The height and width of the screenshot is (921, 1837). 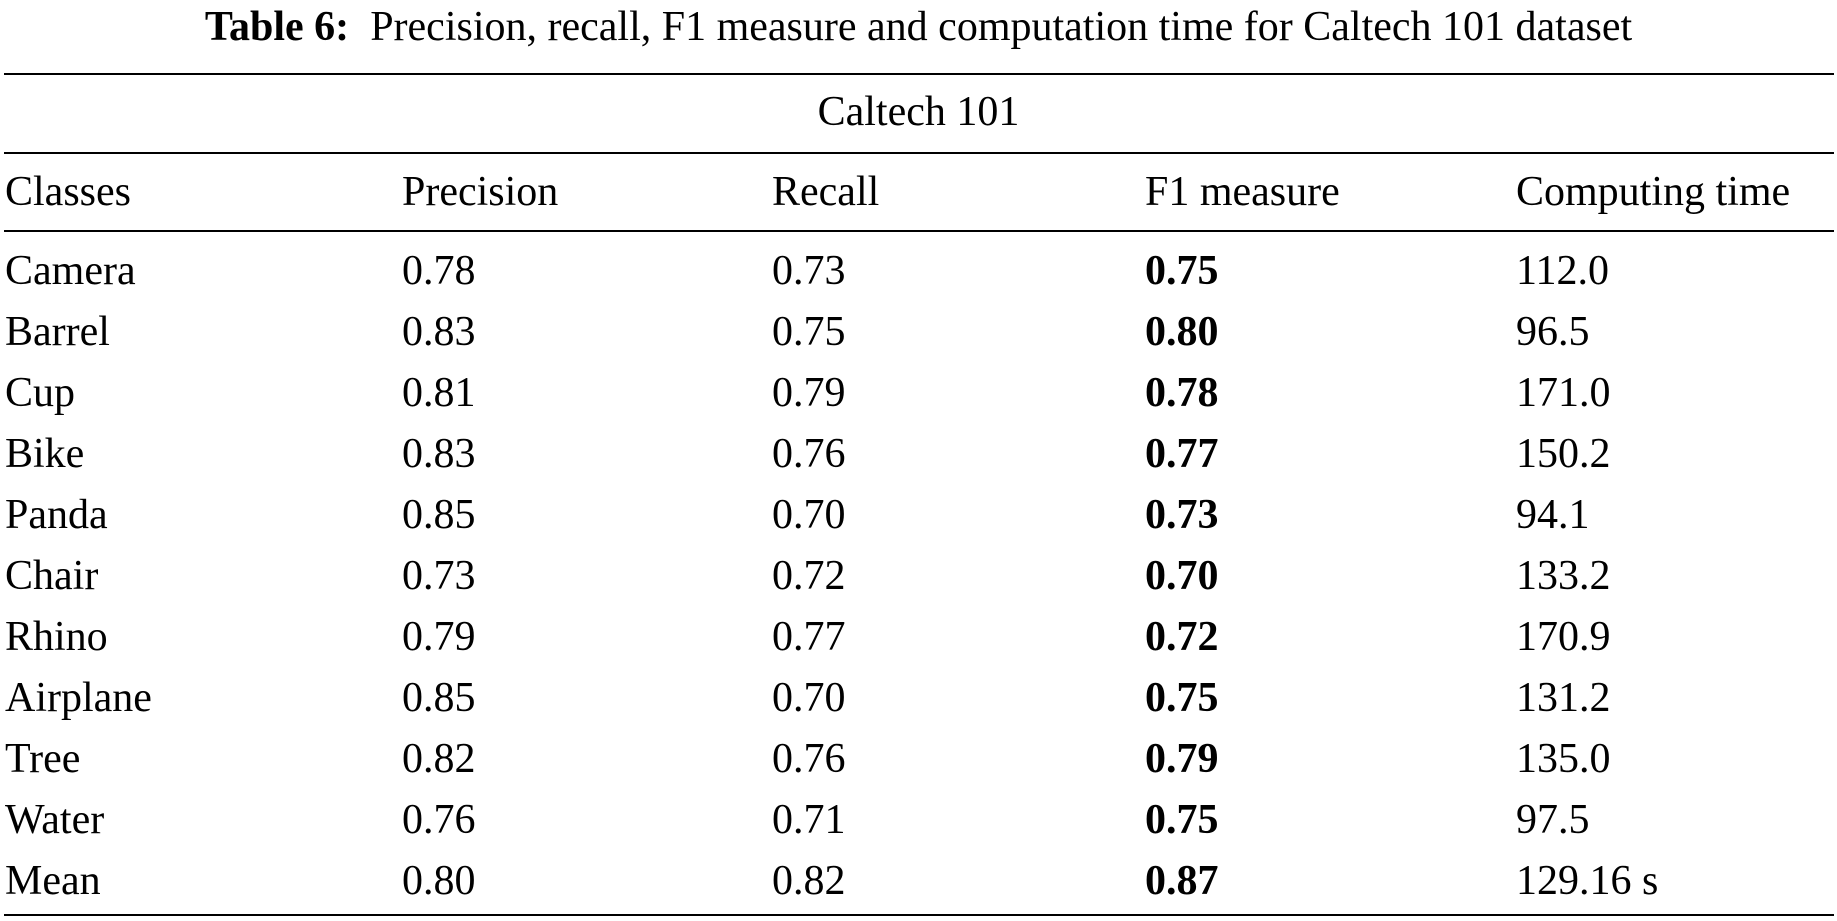 What do you see at coordinates (918, 276) in the screenshot?
I see `table-row: Camera 0.78 0.73 0.75 112.0` at bounding box center [918, 276].